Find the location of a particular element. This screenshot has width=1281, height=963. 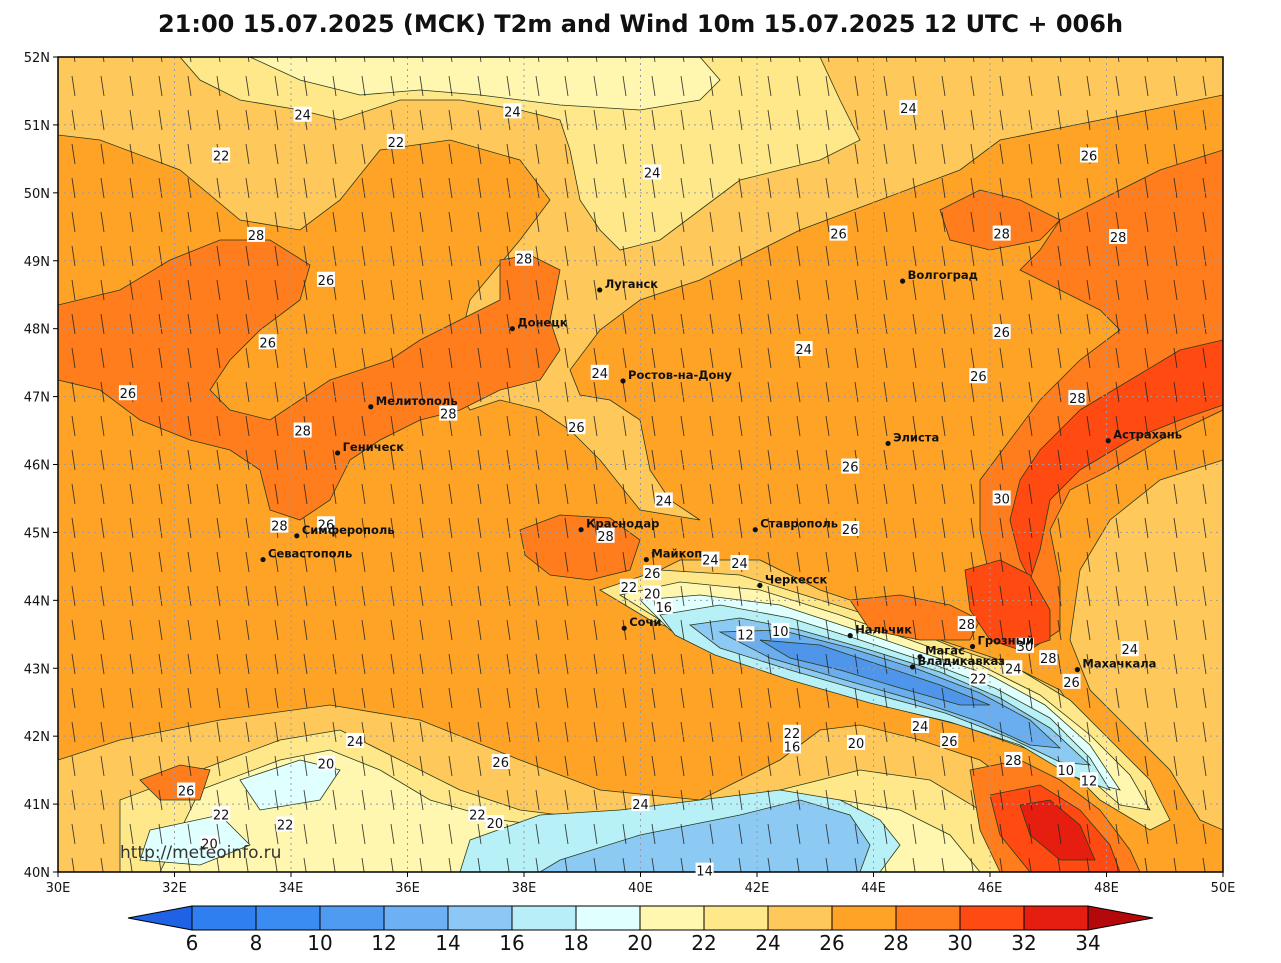

colorbar-label: 10 is located at coordinates (319, 943).